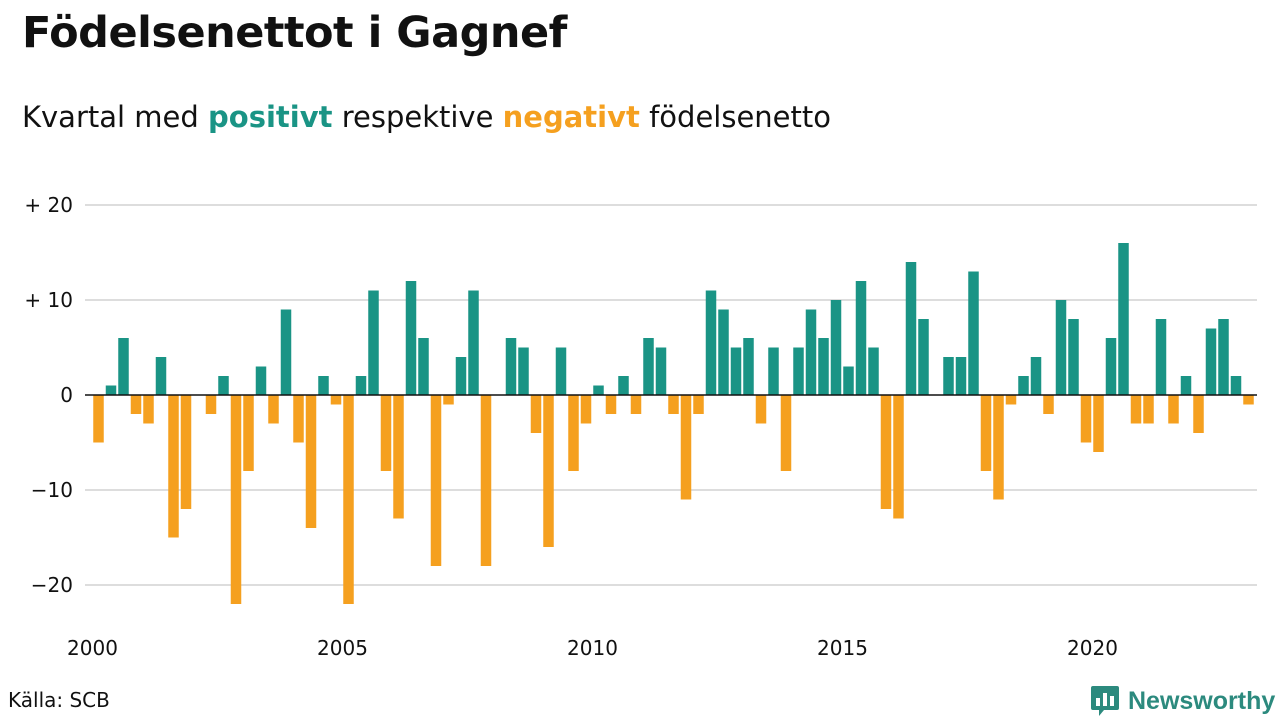  What do you see at coordinates (1202, 700) in the screenshot?
I see `brand-name: Newsworthy` at bounding box center [1202, 700].